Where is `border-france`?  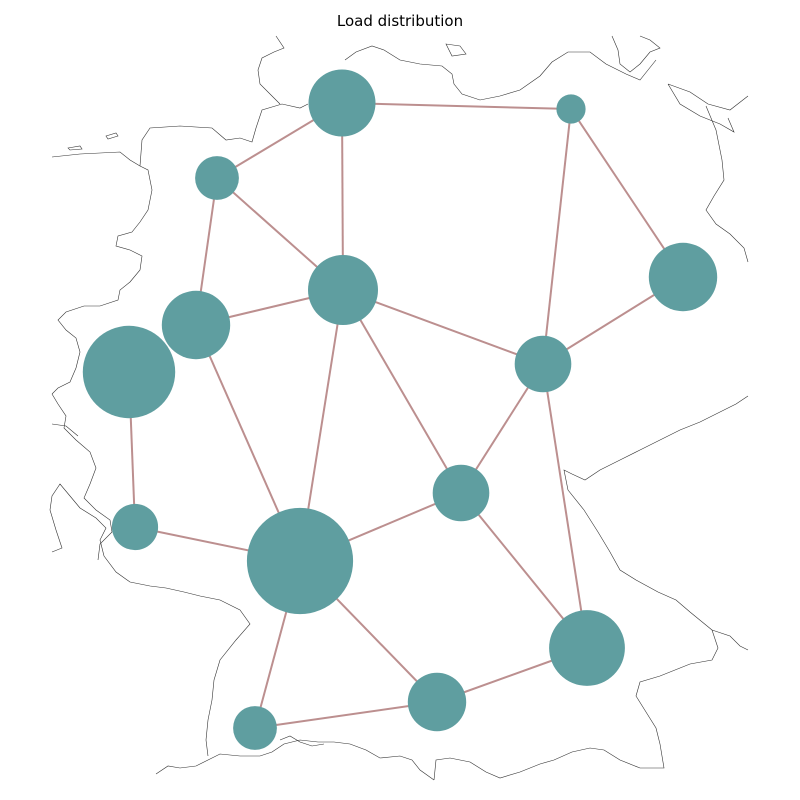
border-france is located at coordinates (150, 620).